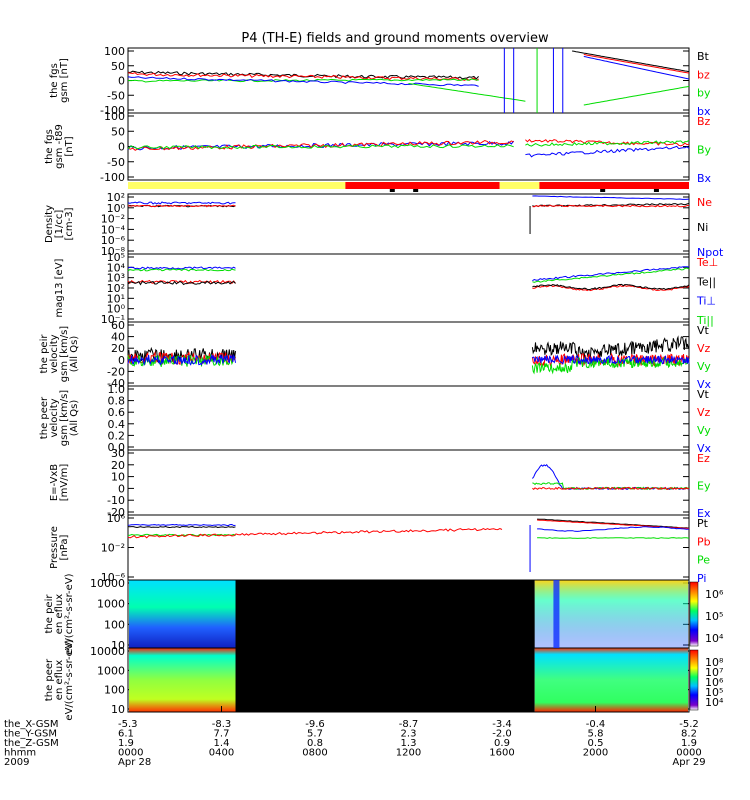 The height and width of the screenshot is (800, 750). What do you see at coordinates (20, 753) in the screenshot?
I see `time-axis-row-label: hhmm` at bounding box center [20, 753].